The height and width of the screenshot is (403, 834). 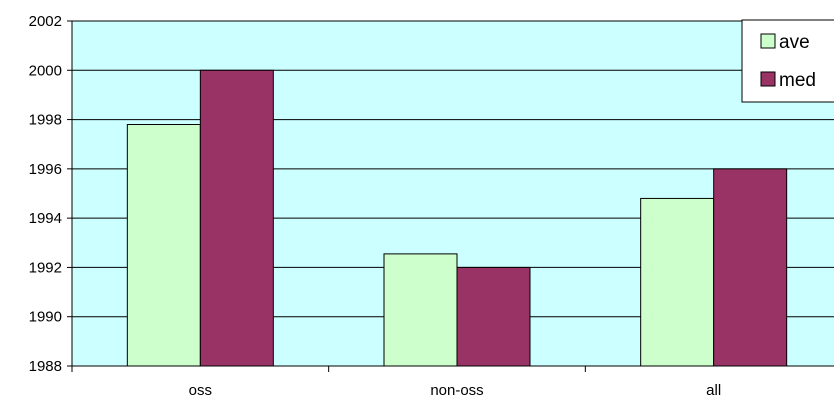 What do you see at coordinates (768, 79) in the screenshot?
I see `legend-swatch-med` at bounding box center [768, 79].